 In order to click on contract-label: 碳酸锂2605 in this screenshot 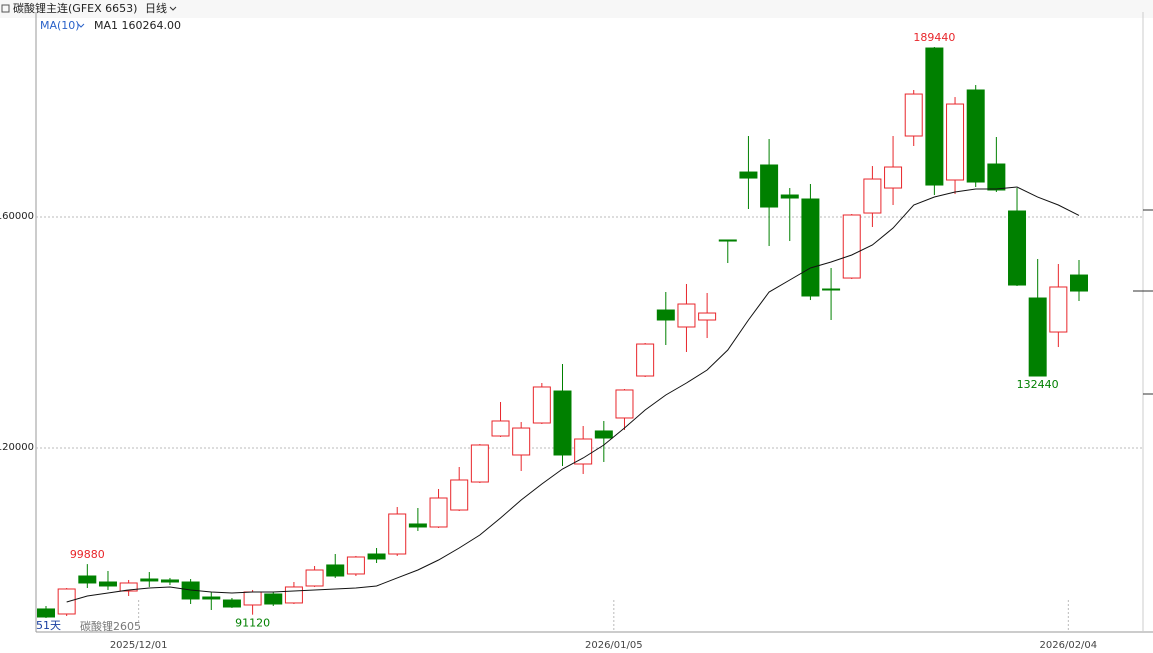, I will do `click(110, 626)`.